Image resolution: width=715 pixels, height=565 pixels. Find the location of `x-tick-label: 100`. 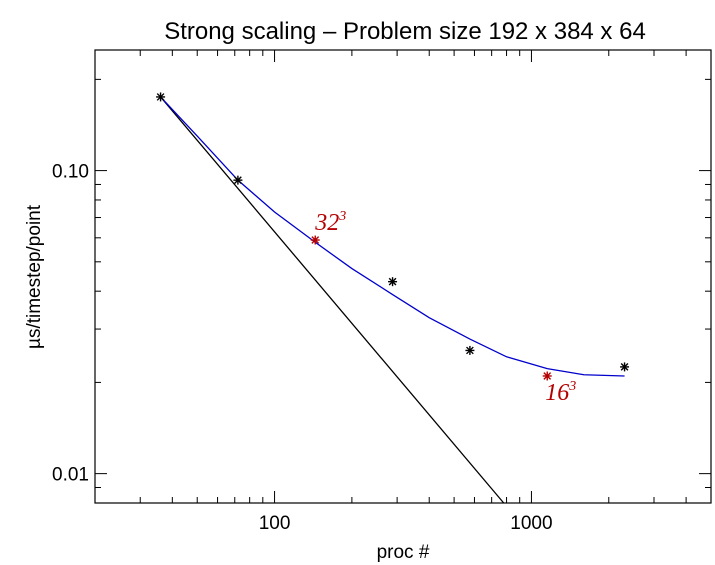

x-tick-label: 100 is located at coordinates (275, 523).